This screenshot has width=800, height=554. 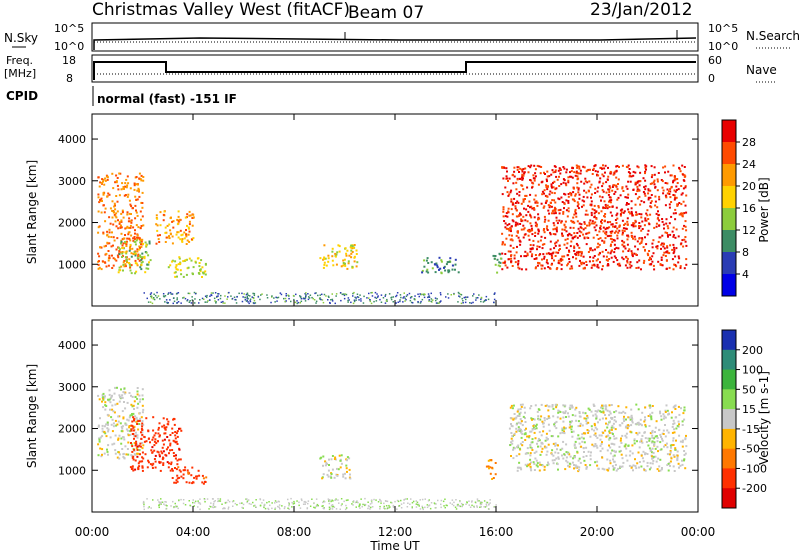 I want to click on y-tick-label: 4000, so click(x=72, y=345).